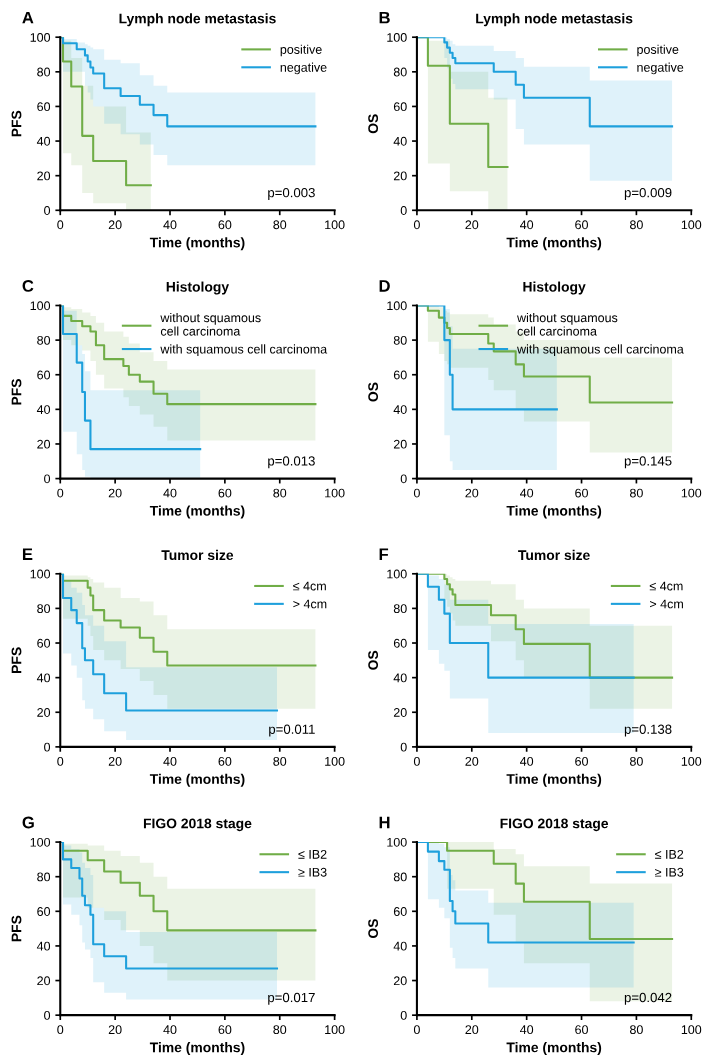  What do you see at coordinates (648, 462) in the screenshot?
I see `annotation: p=0.145` at bounding box center [648, 462].